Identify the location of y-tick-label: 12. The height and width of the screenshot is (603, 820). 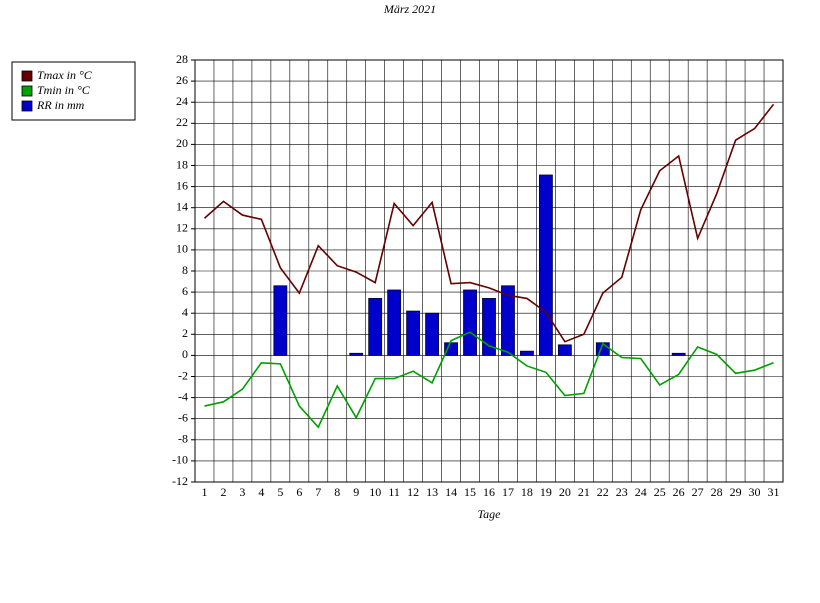
(182, 228).